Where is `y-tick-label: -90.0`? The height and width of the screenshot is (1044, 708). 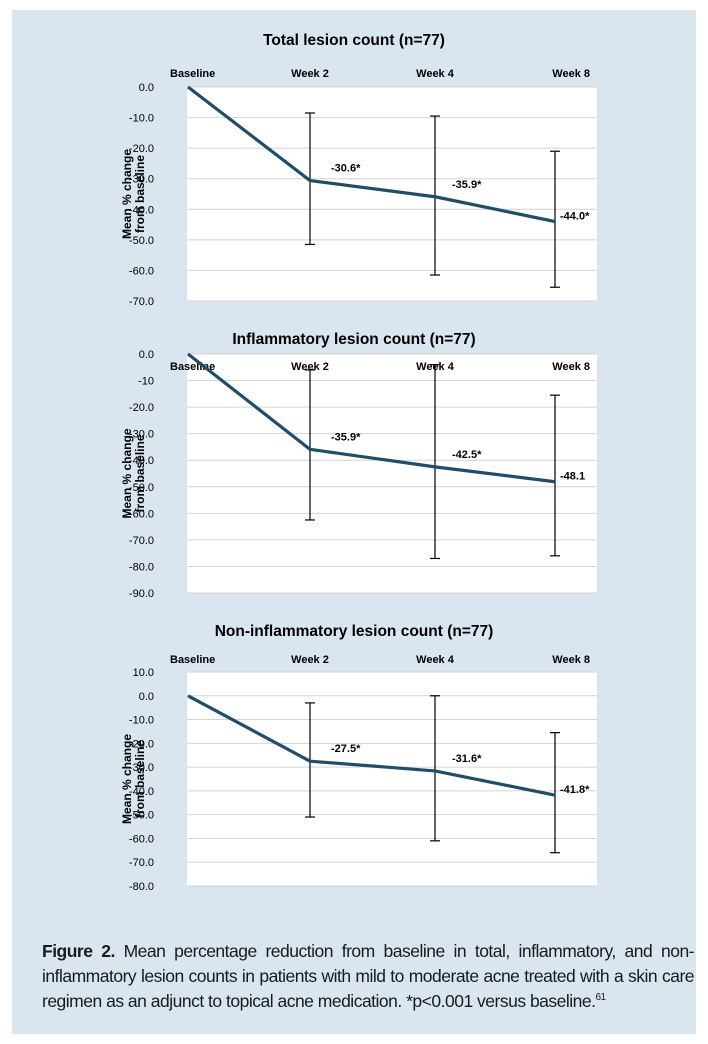 y-tick-label: -90.0 is located at coordinates (141, 594).